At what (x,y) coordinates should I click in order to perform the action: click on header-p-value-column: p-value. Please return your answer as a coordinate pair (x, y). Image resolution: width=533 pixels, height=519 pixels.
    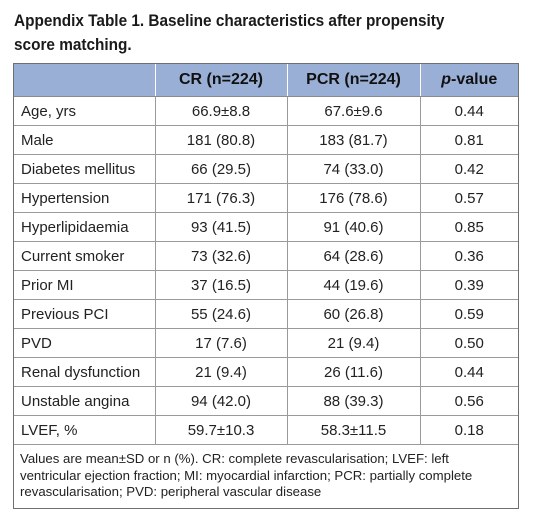
    Looking at the image, I should click on (469, 80).